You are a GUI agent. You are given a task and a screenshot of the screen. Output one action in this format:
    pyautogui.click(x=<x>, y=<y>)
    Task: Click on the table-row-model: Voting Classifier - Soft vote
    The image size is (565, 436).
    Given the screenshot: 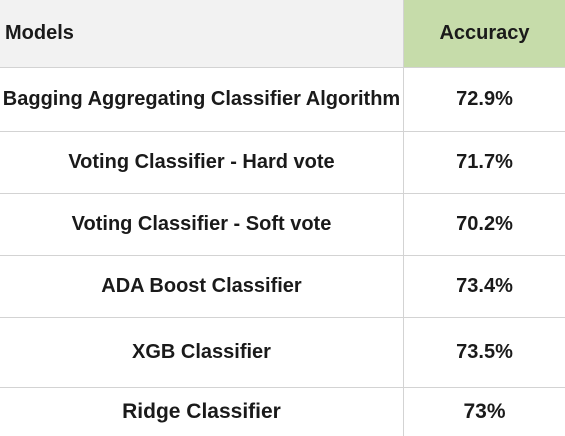 What is the action you would take?
    pyautogui.click(x=202, y=225)
    